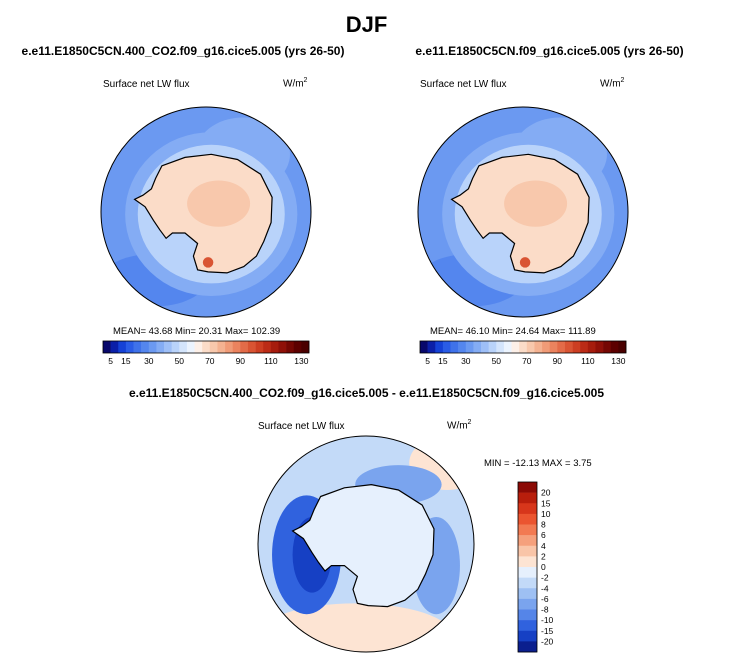 This screenshot has height=662, width=733. What do you see at coordinates (427, 361) in the screenshot?
I see `colorbar-tick-label: 5` at bounding box center [427, 361].